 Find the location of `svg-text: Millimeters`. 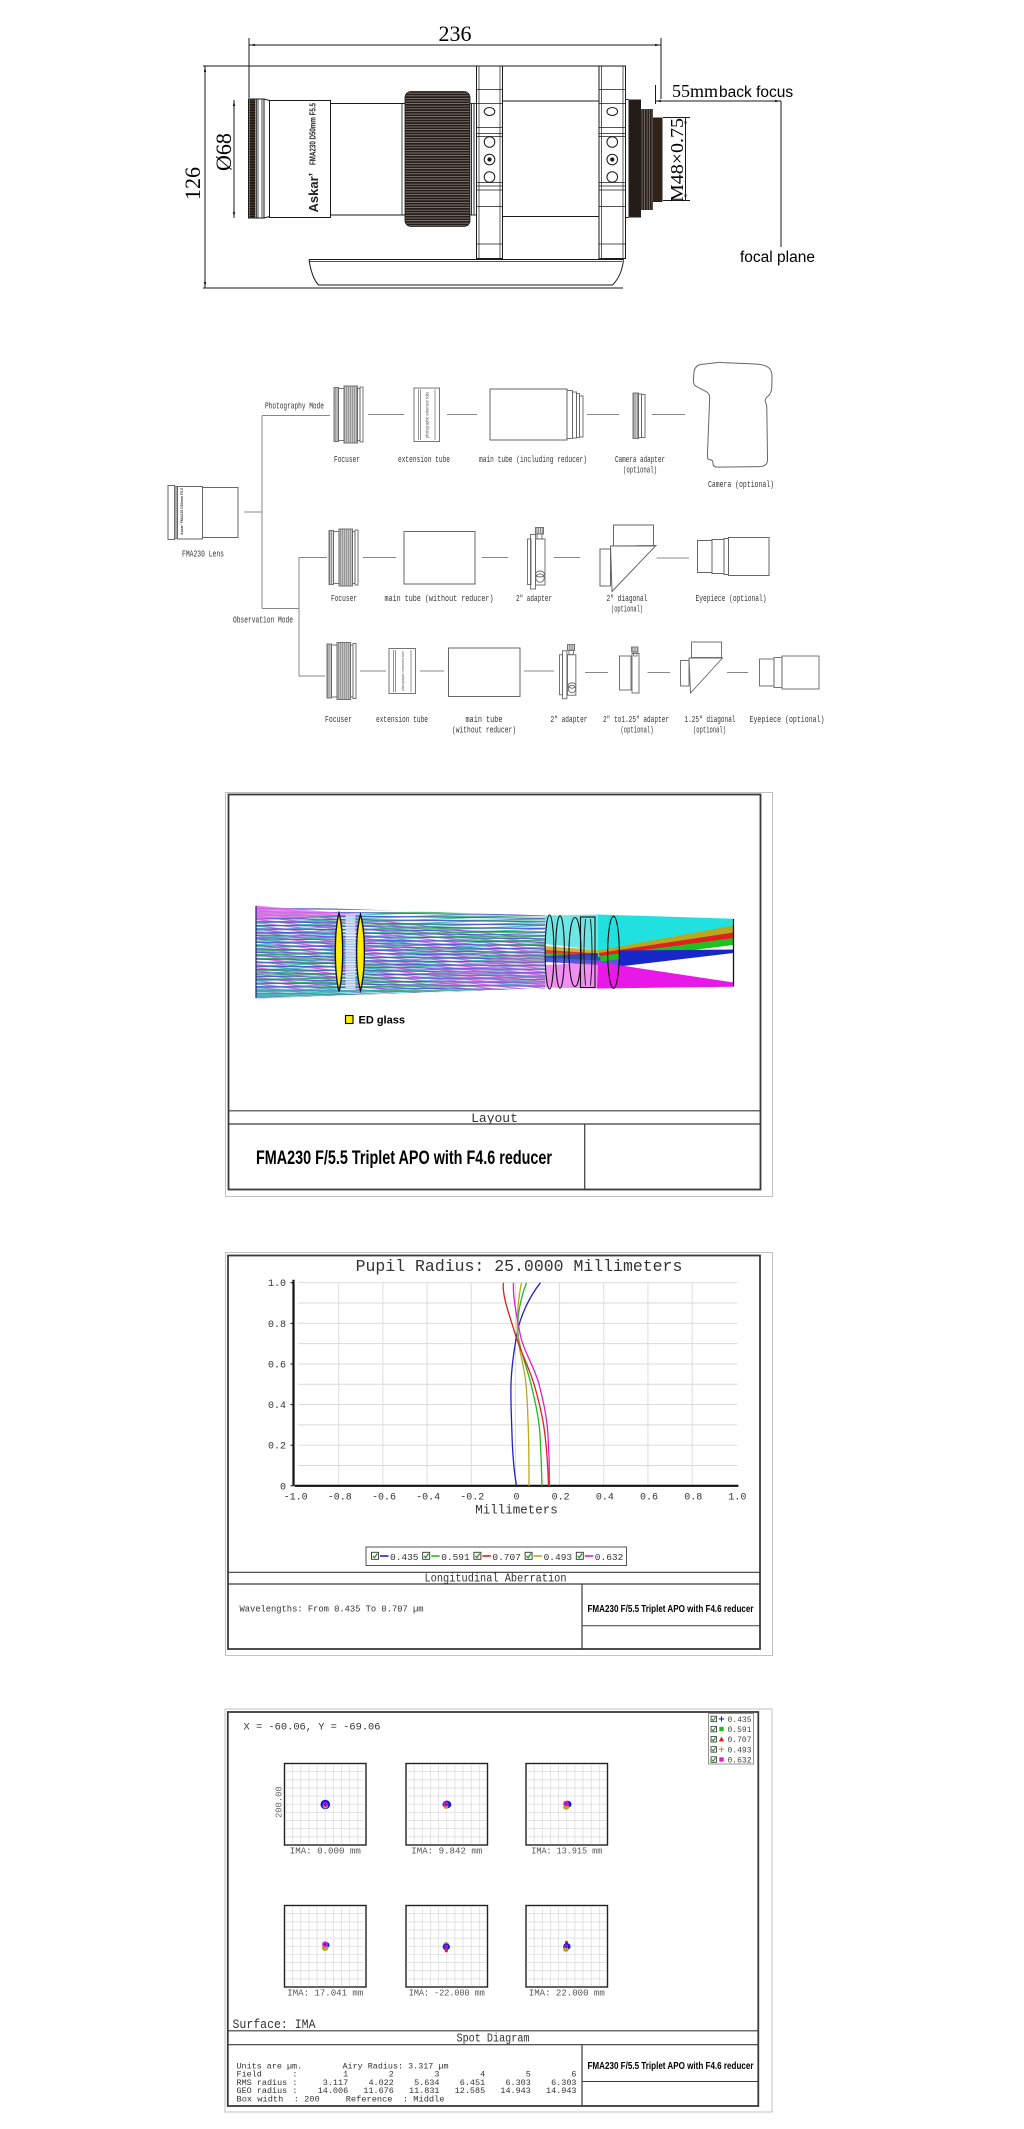

svg-text: Millimeters is located at coordinates (516, 1511).